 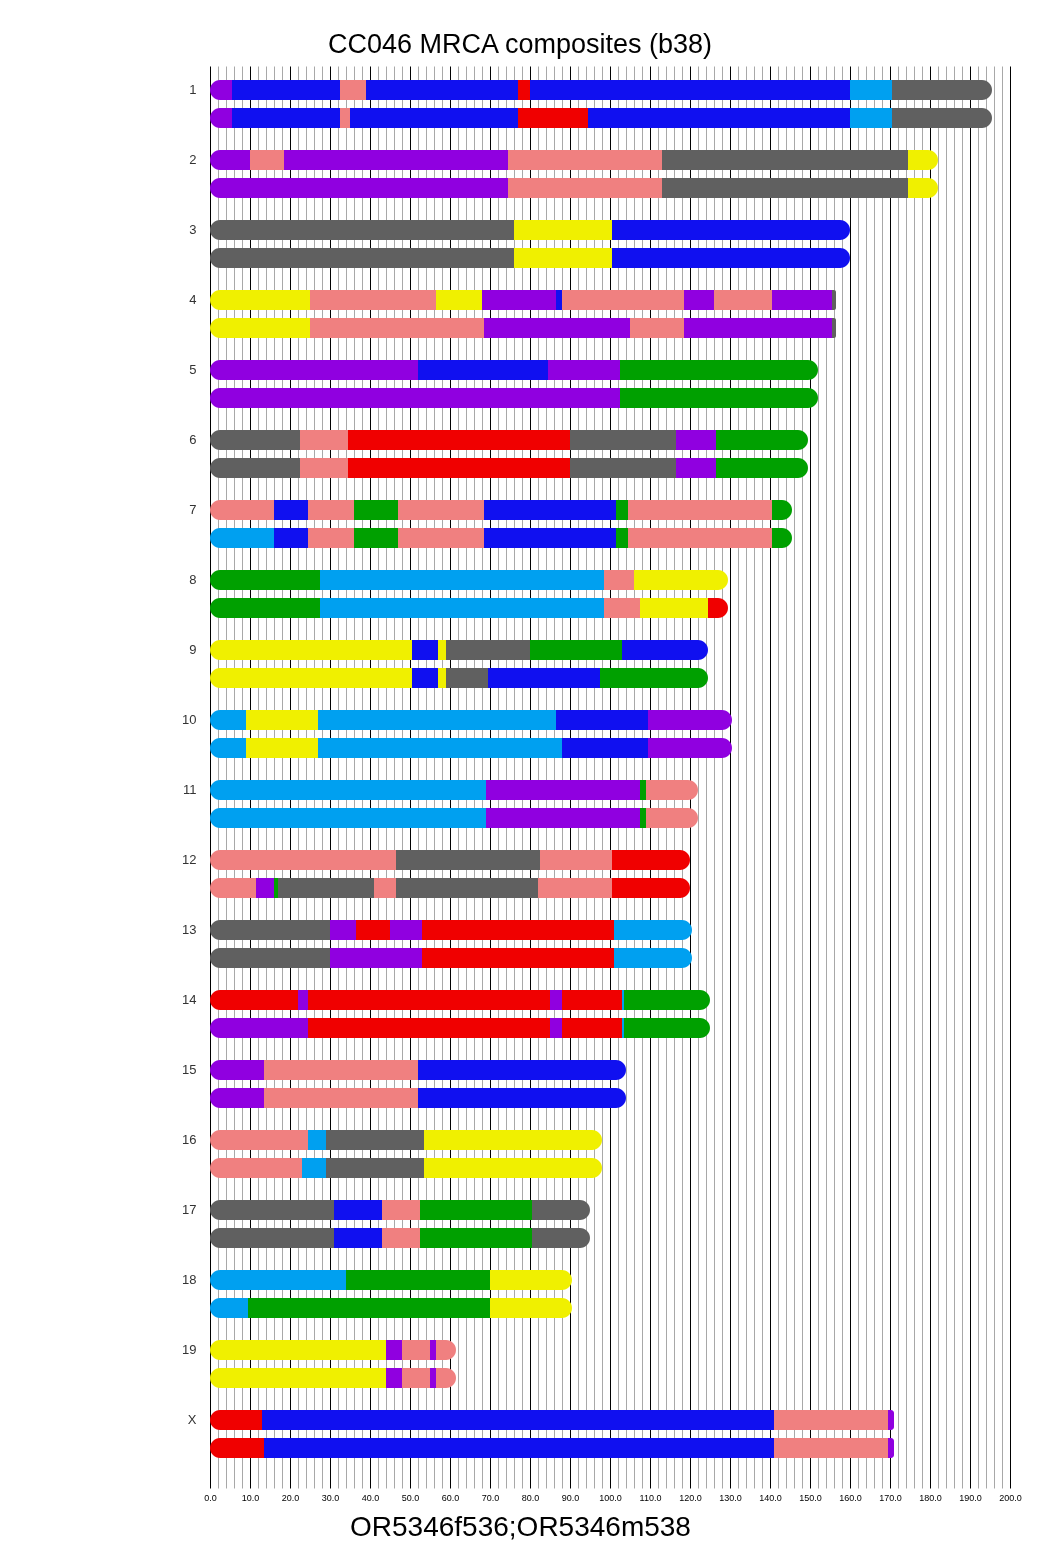 What do you see at coordinates (450, 1497) in the screenshot?
I see `x-tick-label: 60.0` at bounding box center [450, 1497].